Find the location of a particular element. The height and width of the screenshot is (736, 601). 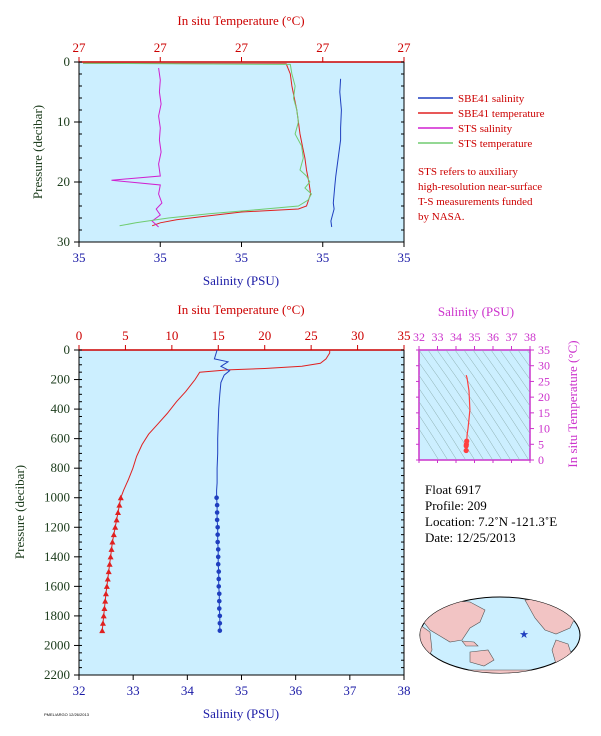

bottom-temp-tick-label: 10 is located at coordinates (171, 335).